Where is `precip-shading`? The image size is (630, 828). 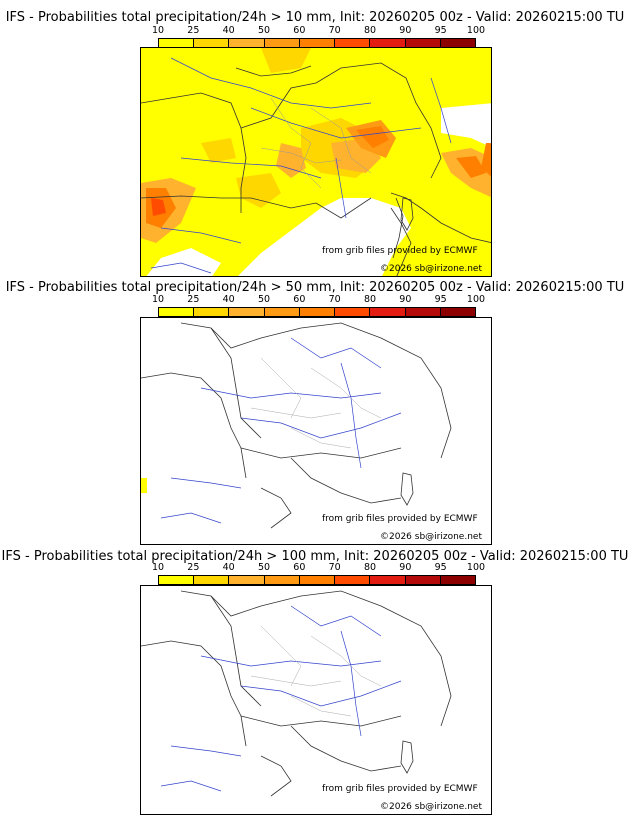 precip-shading is located at coordinates (144, 485).